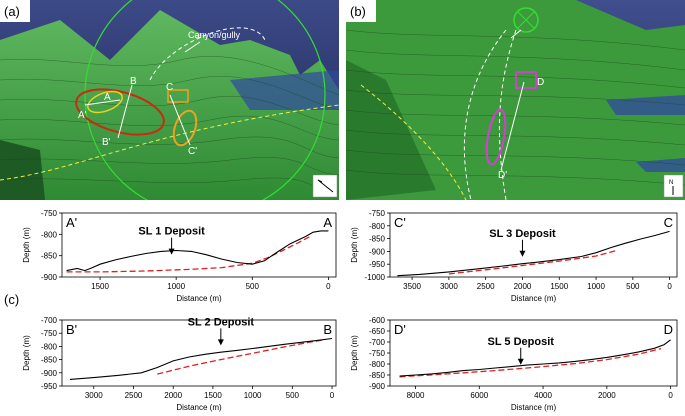 This screenshot has height=416, width=685. I want to click on marker-c-prime: C', so click(192, 151).